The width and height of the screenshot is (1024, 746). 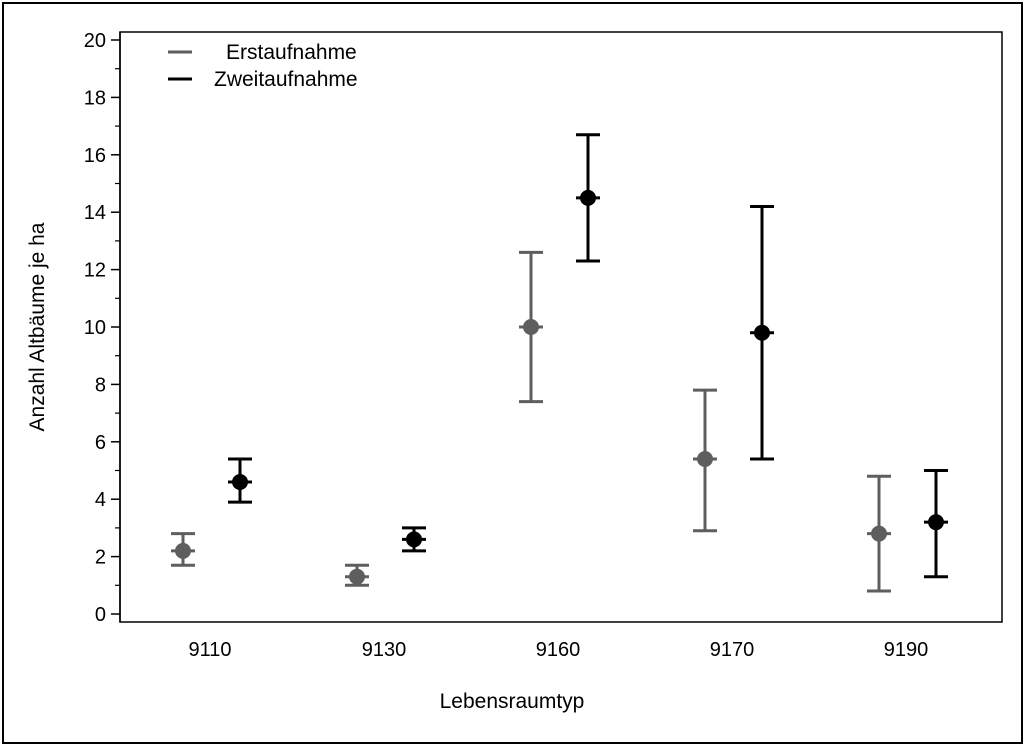 I want to click on y-axis-label: Anzahl Altbäume je ha, so click(x=37, y=326).